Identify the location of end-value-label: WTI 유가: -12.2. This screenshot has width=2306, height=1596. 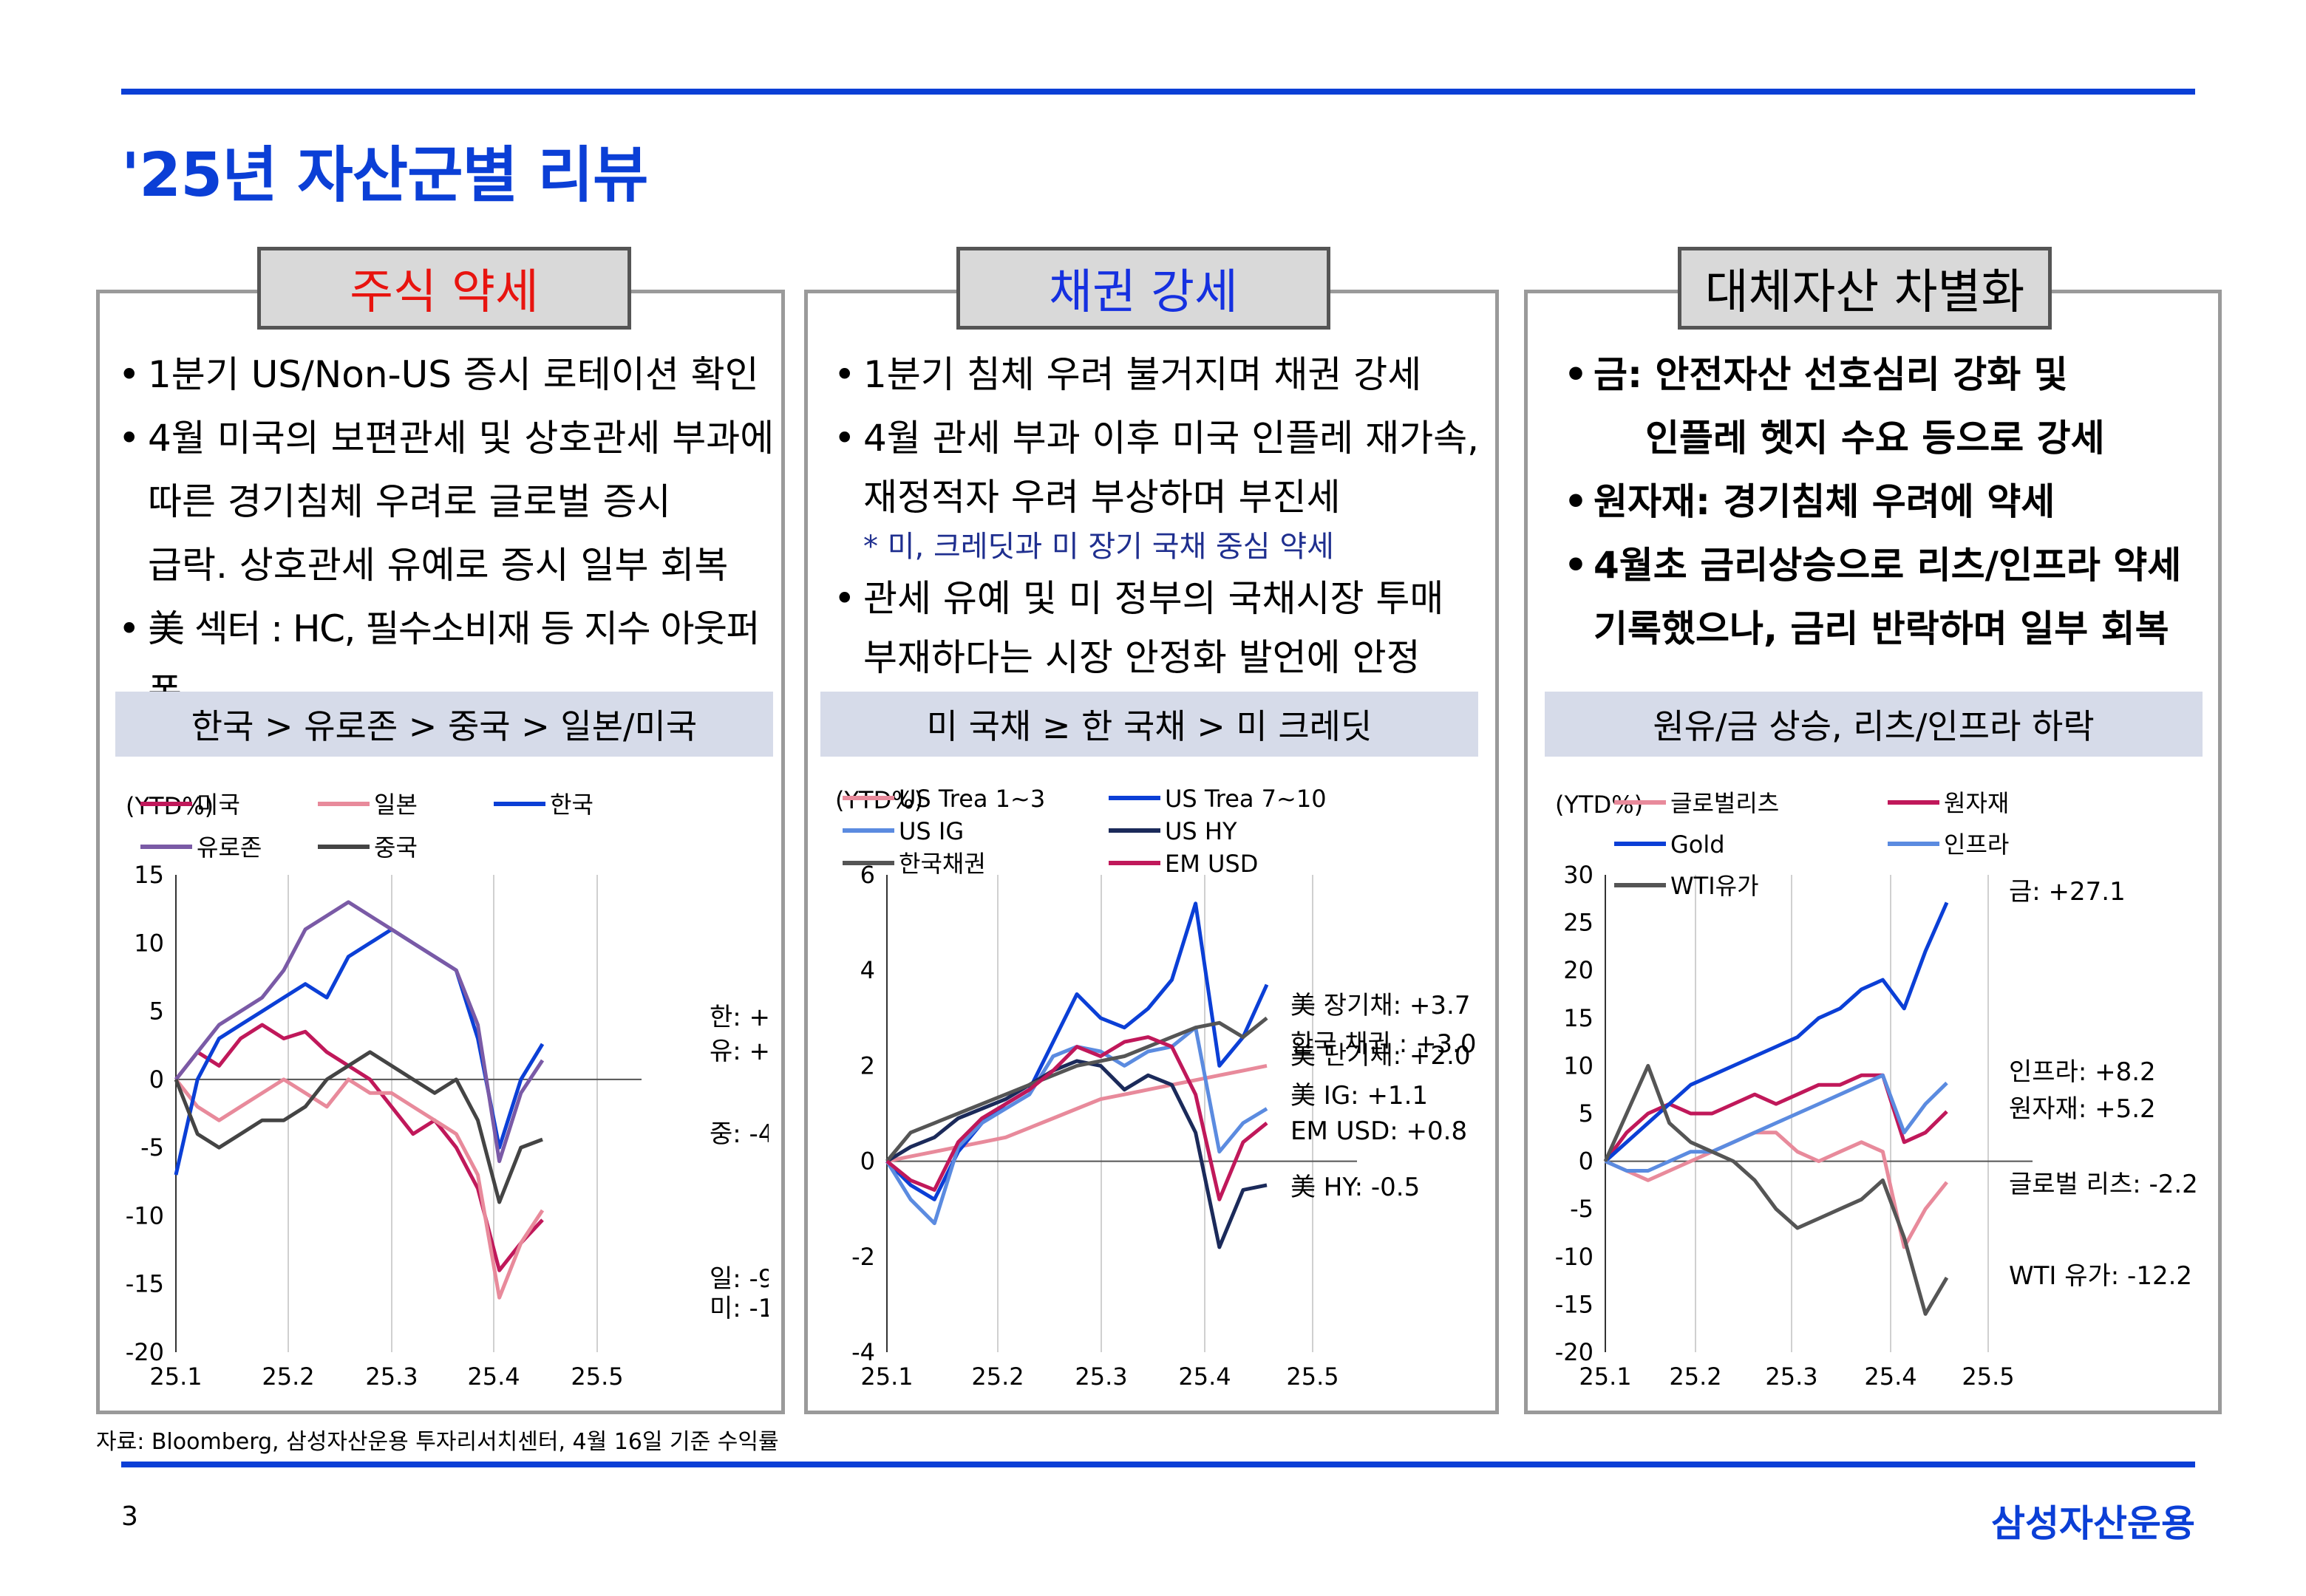
(2100, 1276).